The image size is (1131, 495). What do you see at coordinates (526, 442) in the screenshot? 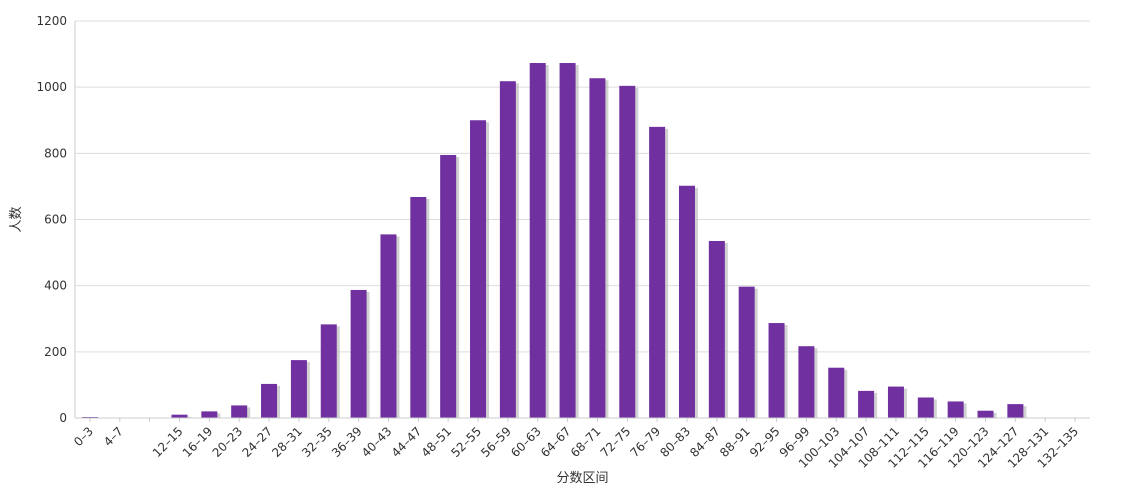
I see `x-tick-label: 60–63` at bounding box center [526, 442].